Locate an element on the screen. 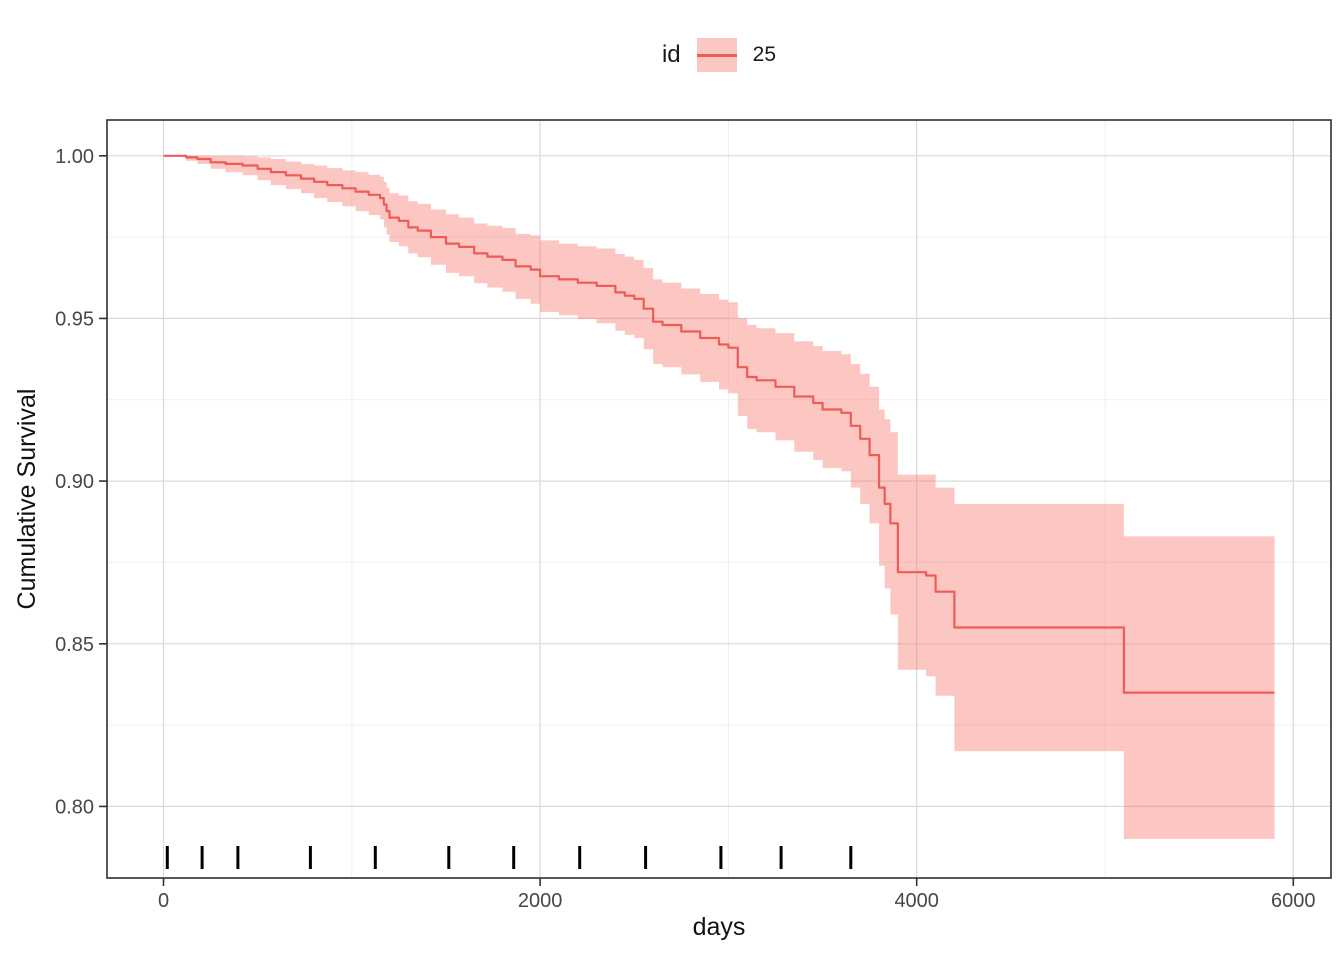  y-tick-label: 0.85 is located at coordinates (74, 645).